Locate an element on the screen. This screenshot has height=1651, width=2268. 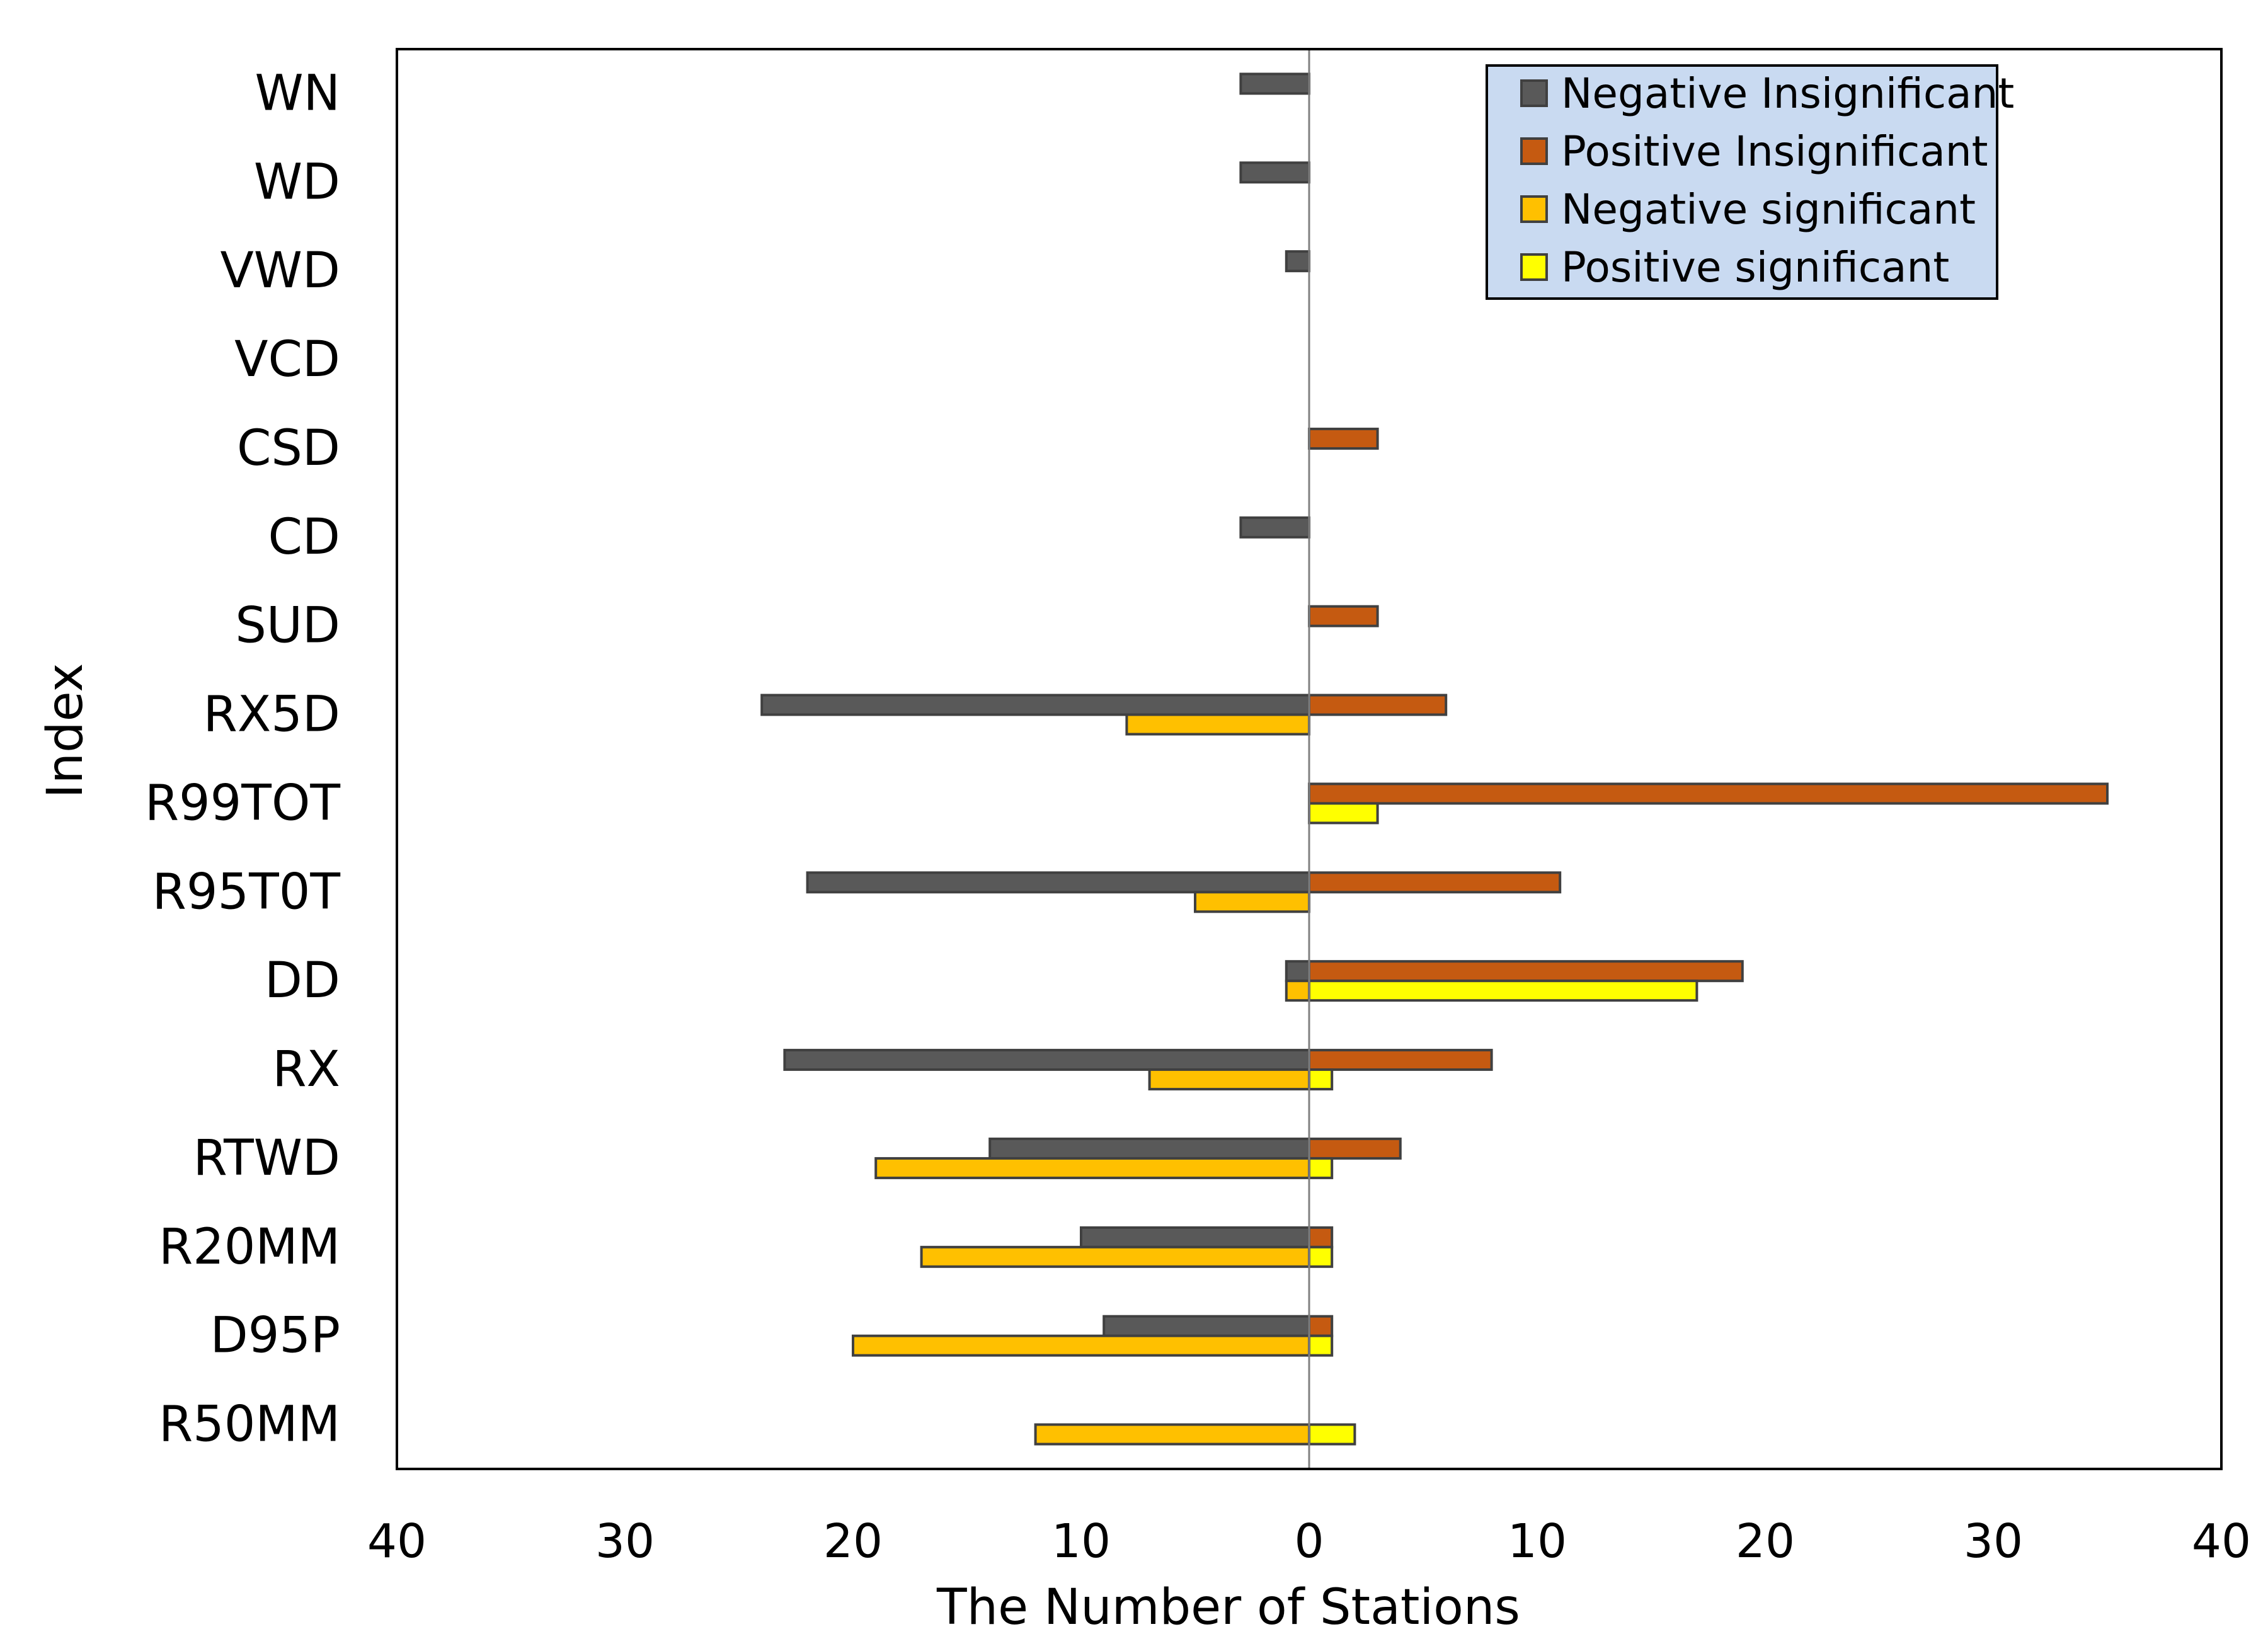
category-label-r99tot: R99TOT is located at coordinates (242, 803).